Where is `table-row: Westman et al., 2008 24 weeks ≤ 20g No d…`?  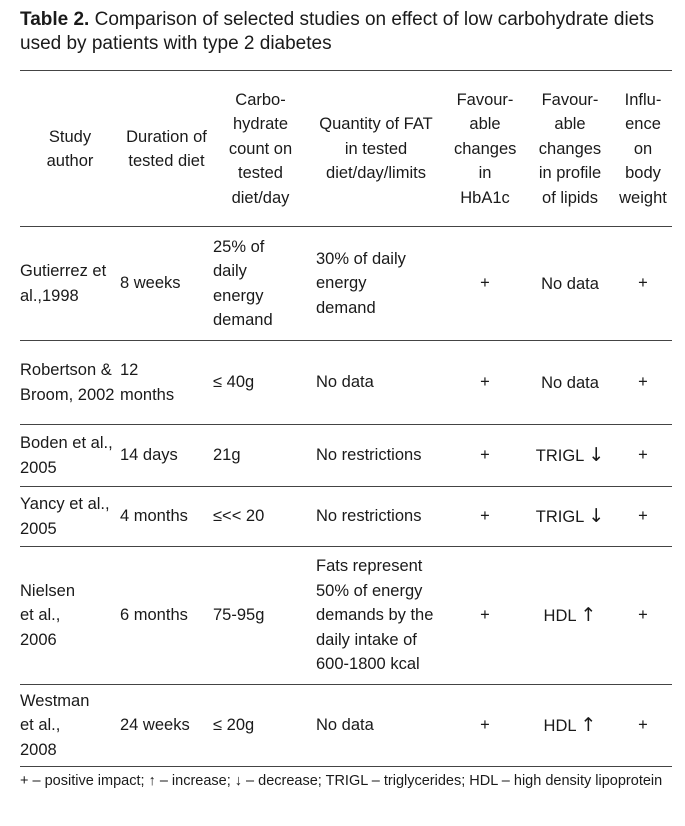 table-row: Westman et al., 2008 24 weeks ≤ 20g No d… is located at coordinates (346, 725).